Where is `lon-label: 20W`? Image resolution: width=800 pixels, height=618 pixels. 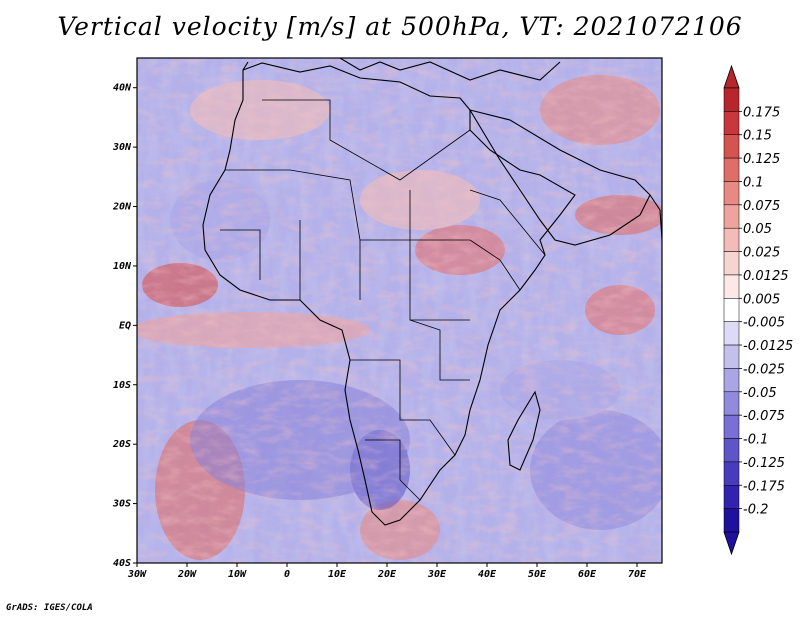
lon-label: 20W is located at coordinates (187, 574).